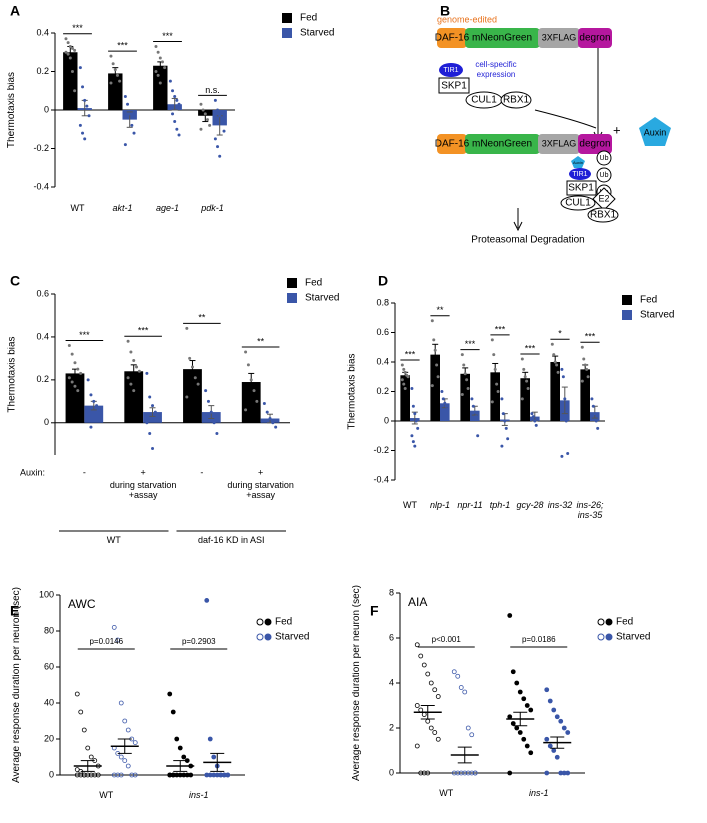 This screenshot has height=823, width=707. What do you see at coordinates (518, 220) in the screenshot?
I see `arrow` at bounding box center [518, 220].